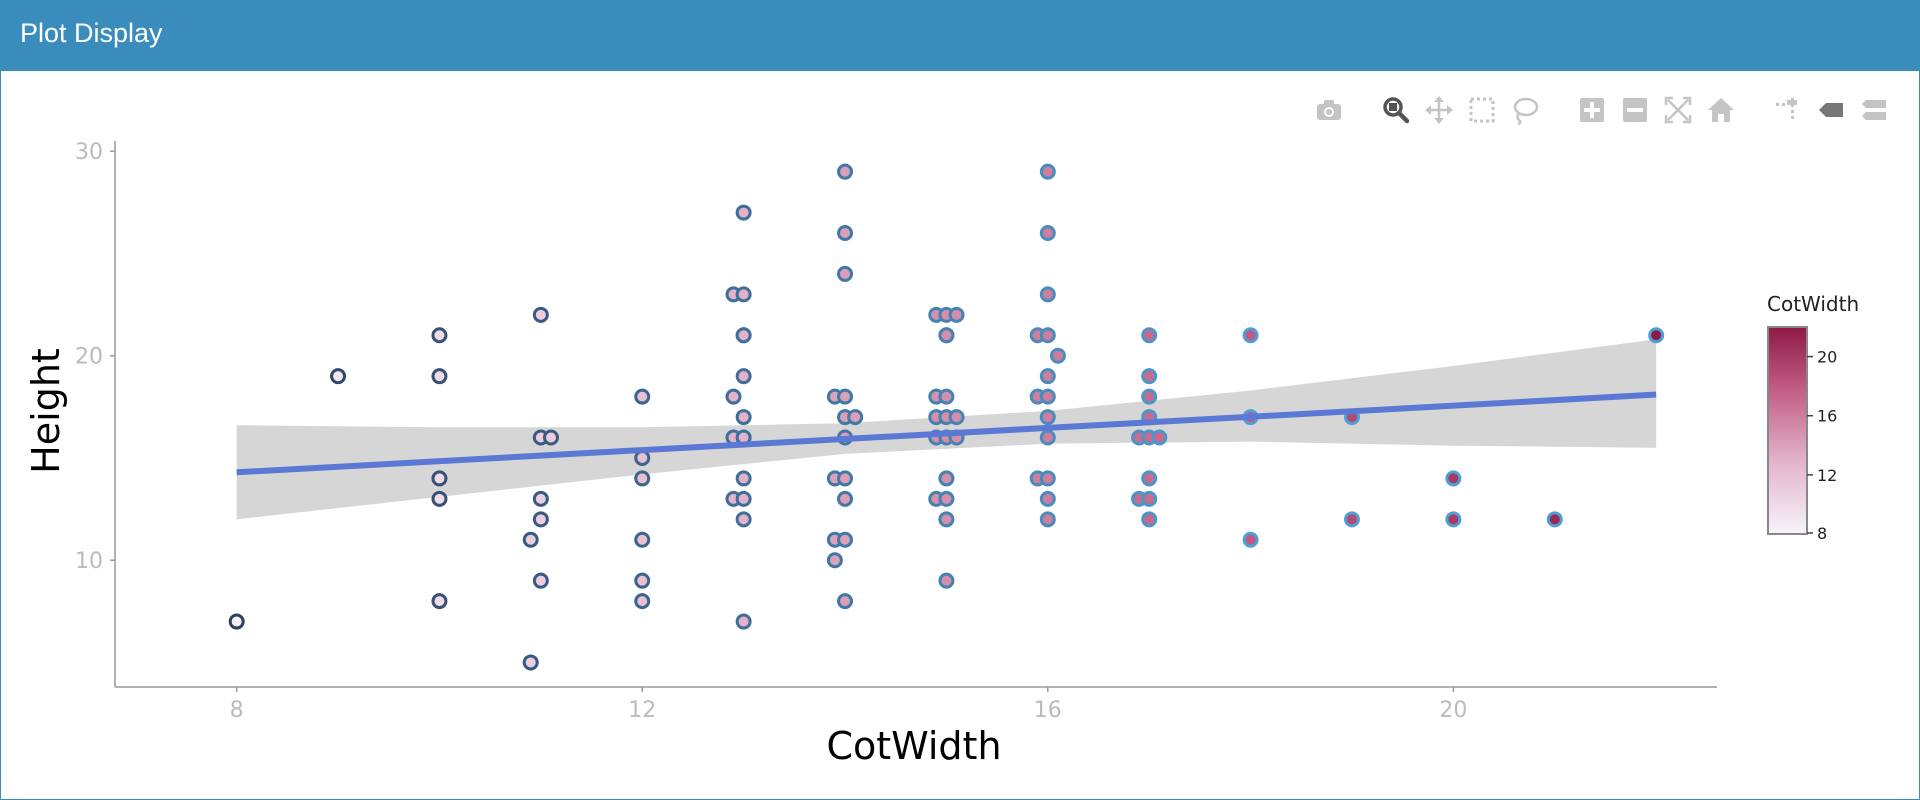 This screenshot has width=1920, height=800. What do you see at coordinates (960, 36) in the screenshot?
I see `panel-header: Plot Display` at bounding box center [960, 36].